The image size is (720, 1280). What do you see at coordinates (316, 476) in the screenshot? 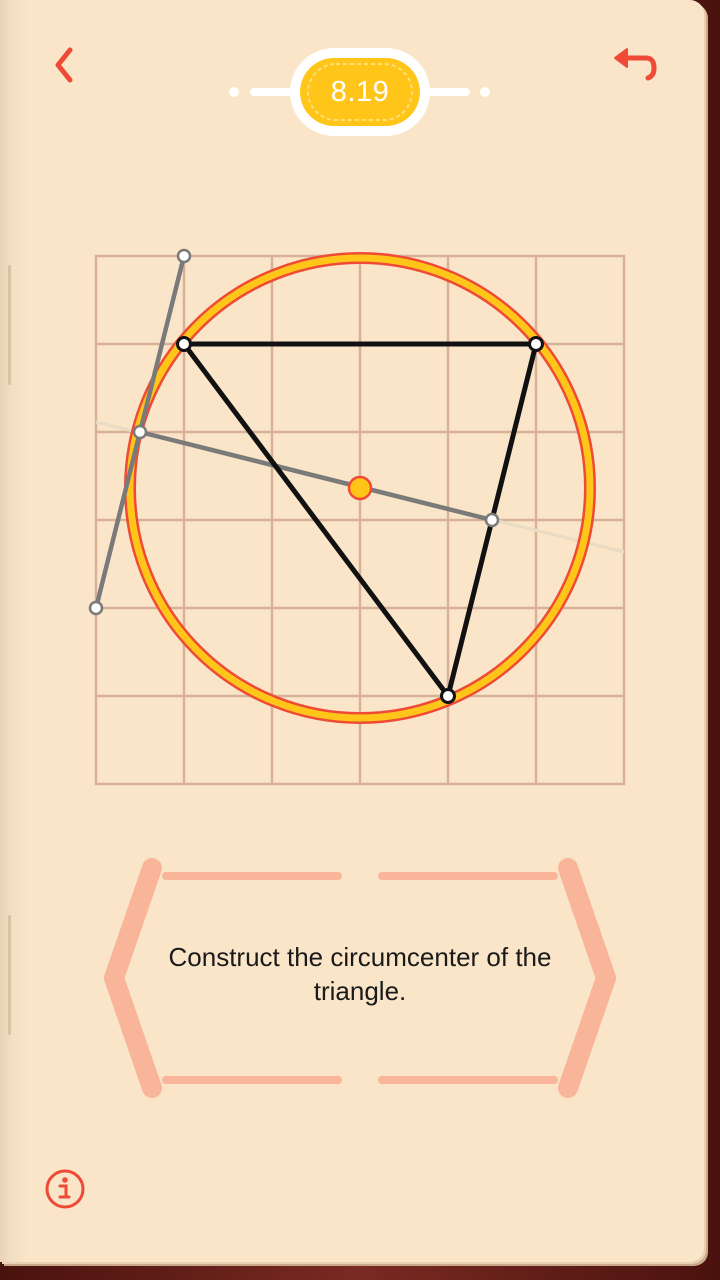
I see `perpendicular-bisector` at bounding box center [316, 476].